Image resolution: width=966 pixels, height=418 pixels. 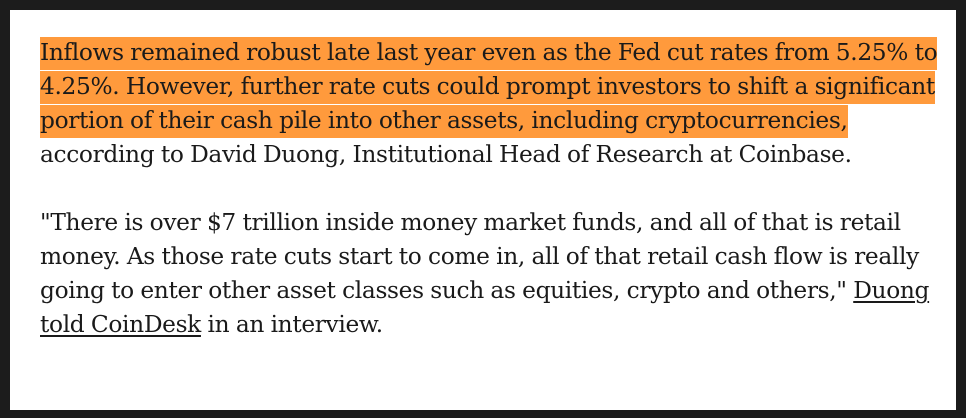 What do you see at coordinates (292, 324) in the screenshot?
I see `paragraph-2-tail: in an interview.` at bounding box center [292, 324].